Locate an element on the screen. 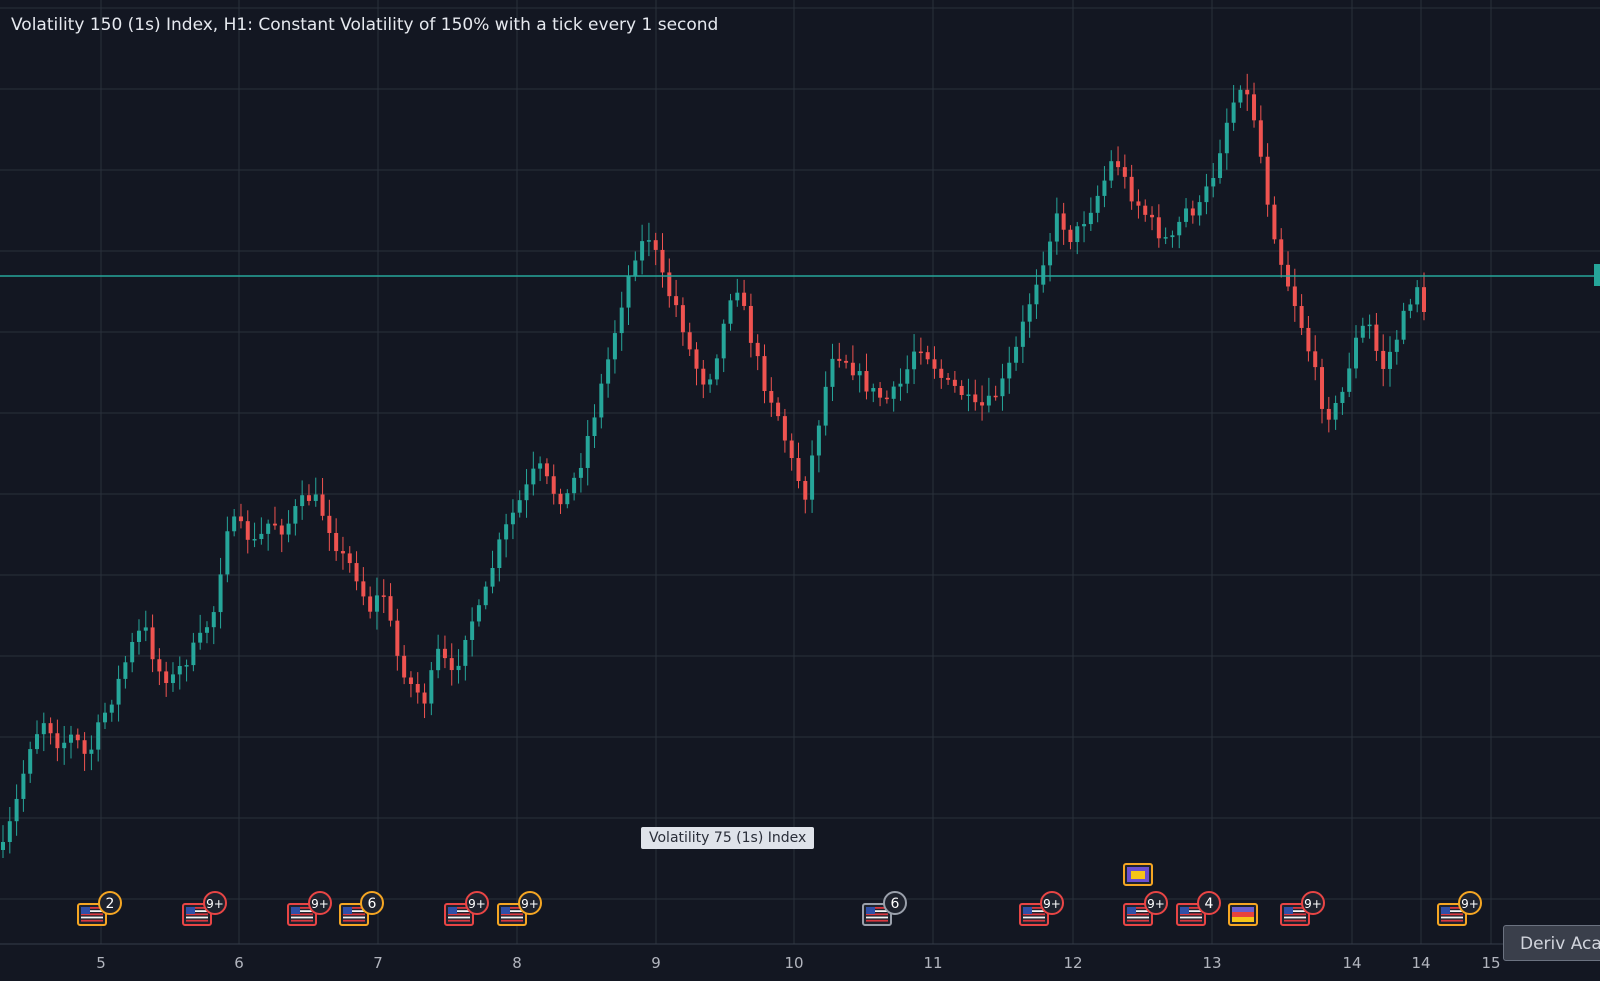 Image resolution: width=1600 pixels, height=981 pixels. event-marker: 2 is located at coordinates (99, 908).